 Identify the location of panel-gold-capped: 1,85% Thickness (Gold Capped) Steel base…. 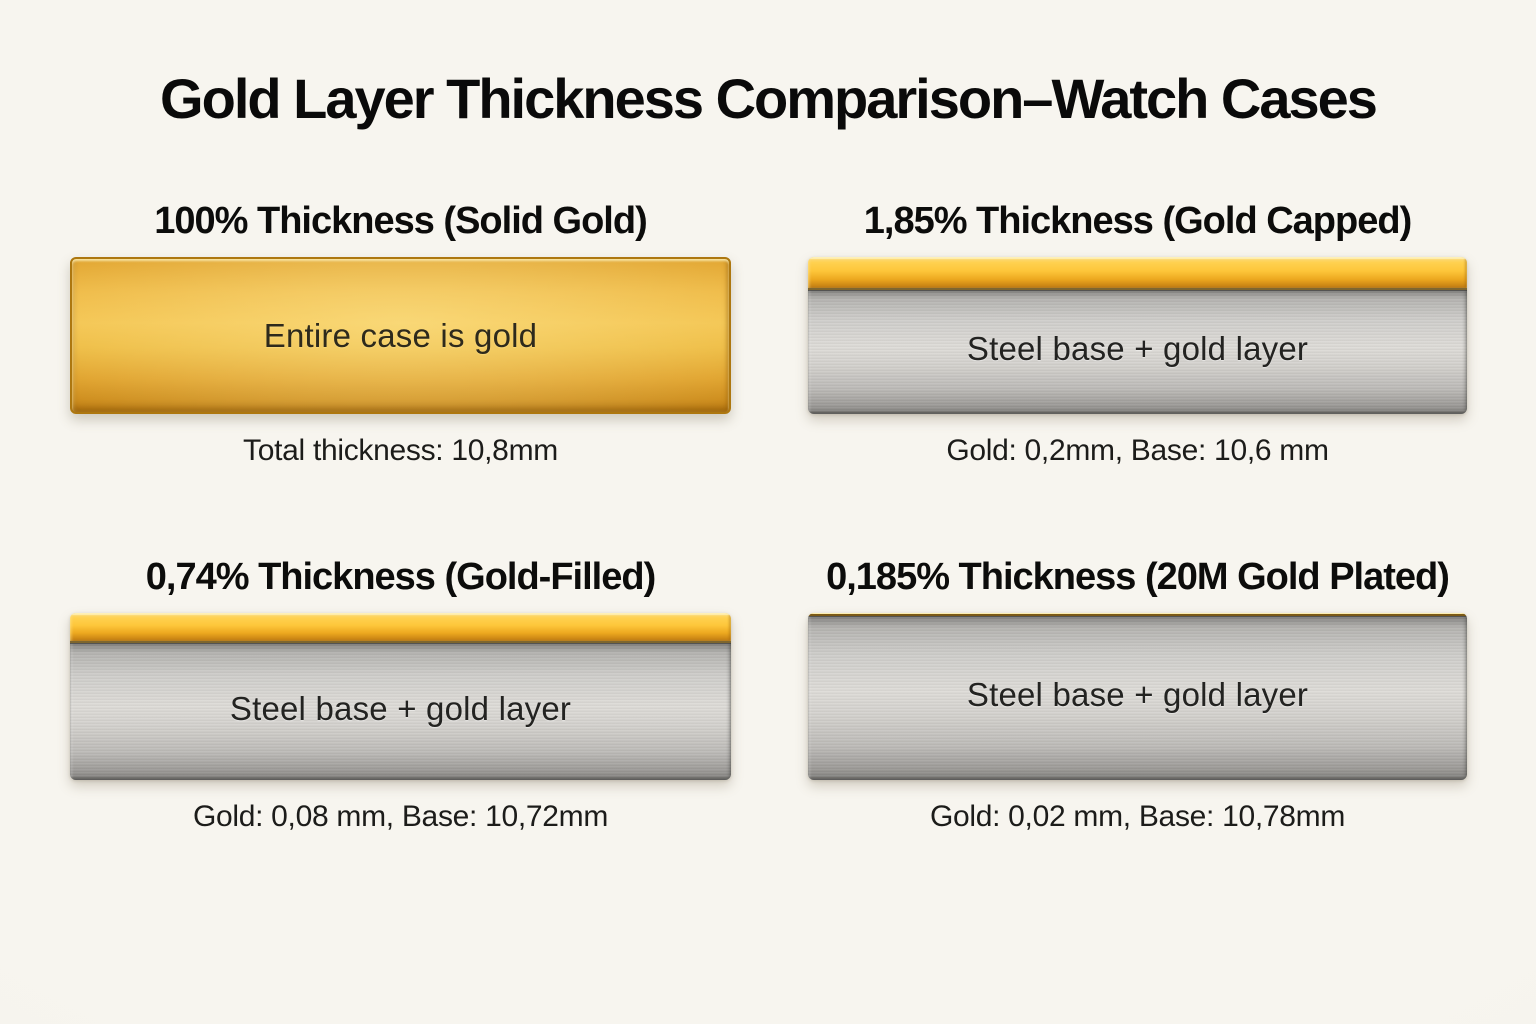
(1137, 333).